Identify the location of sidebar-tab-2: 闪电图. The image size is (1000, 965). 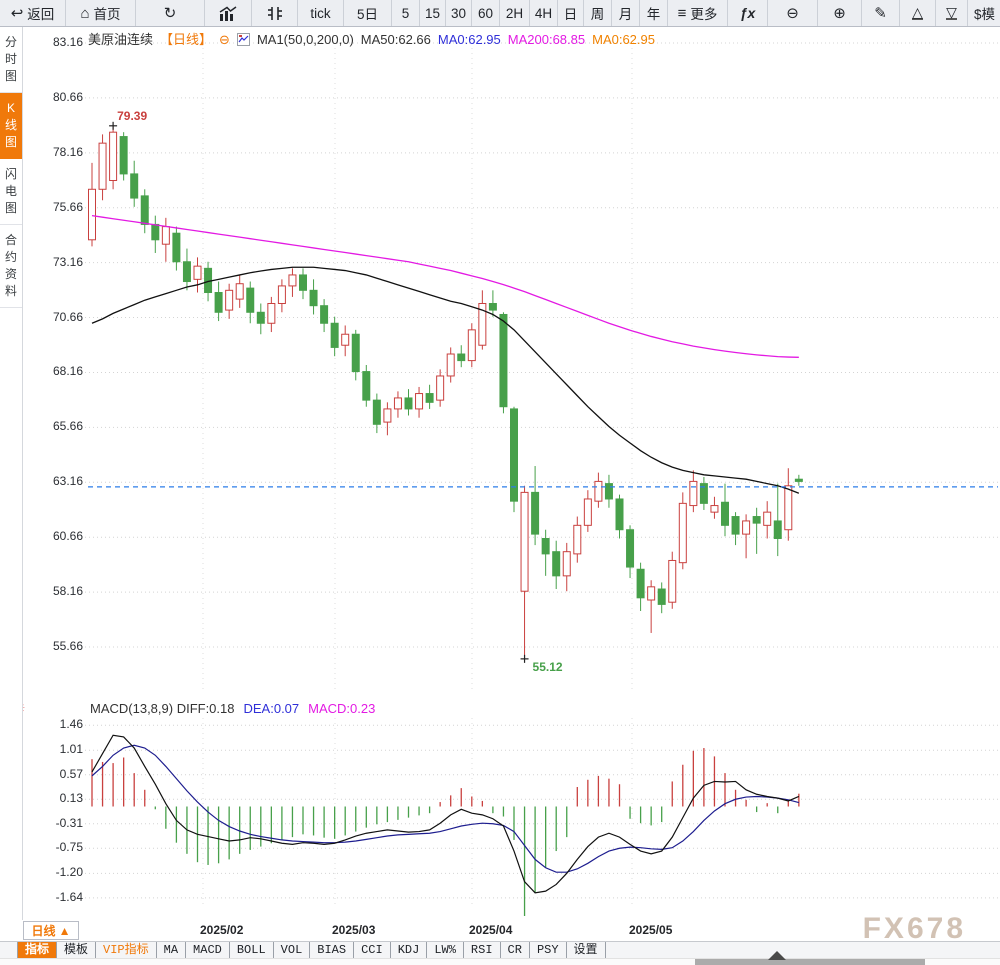
(11, 192).